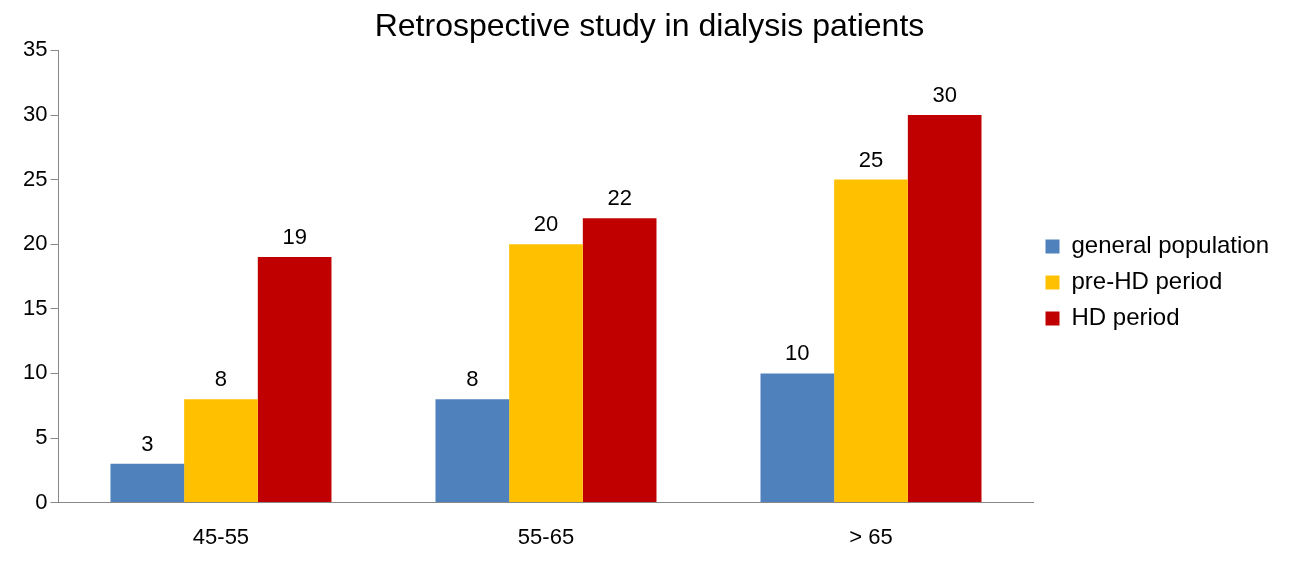 This screenshot has width=1294, height=575. I want to click on y-tick-label: 35, so click(35, 49).